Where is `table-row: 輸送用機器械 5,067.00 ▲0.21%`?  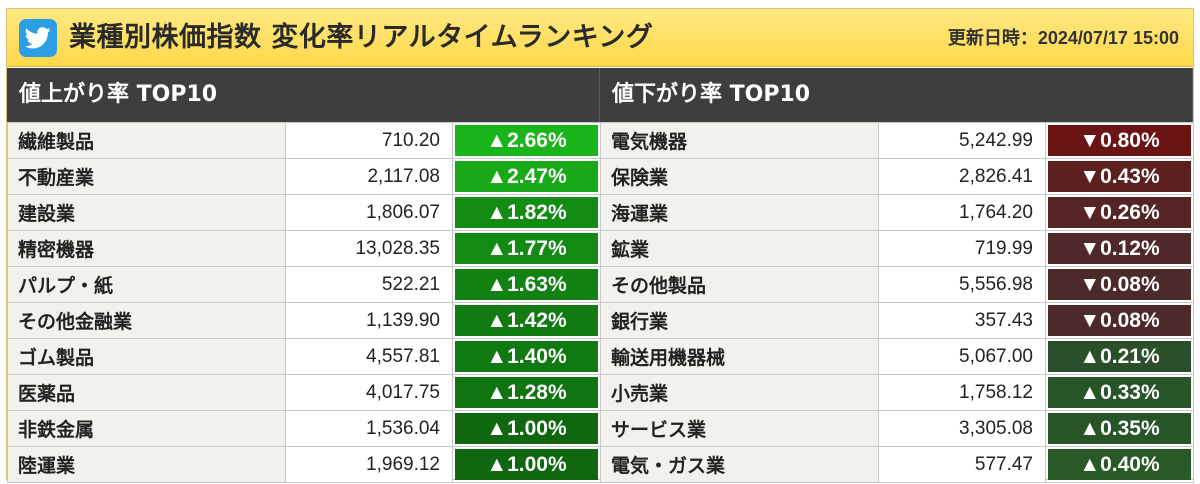
table-row: 輸送用機器械 5,067.00 ▲0.21% is located at coordinates (897, 356).